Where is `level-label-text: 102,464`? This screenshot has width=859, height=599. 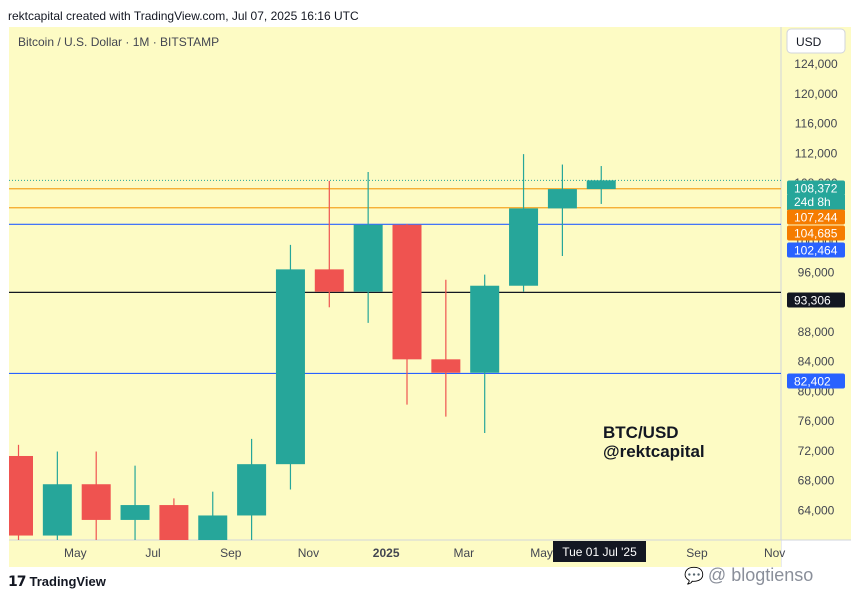 level-label-text: 102,464 is located at coordinates (816, 251).